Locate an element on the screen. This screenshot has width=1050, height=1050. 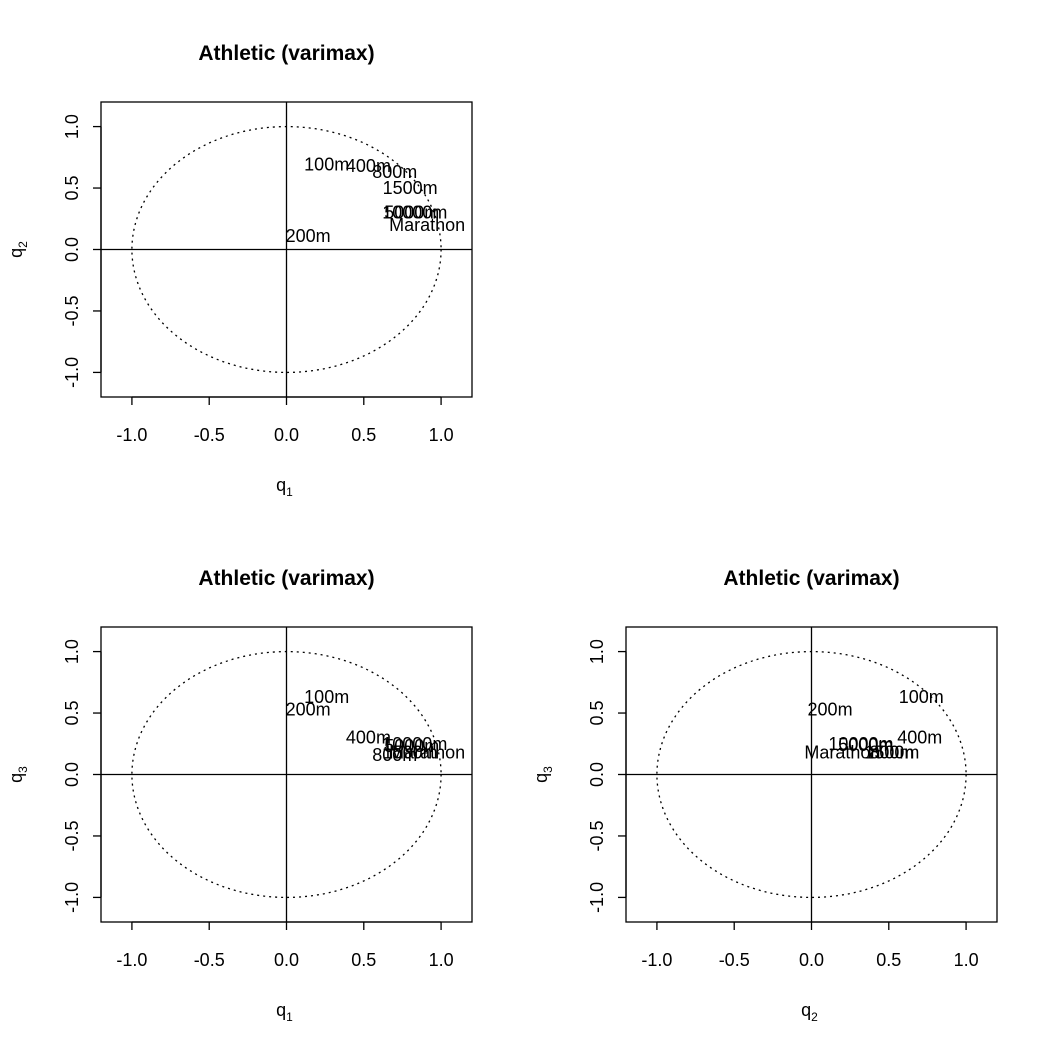
x-axis-label: q2 is located at coordinates (809, 1012).